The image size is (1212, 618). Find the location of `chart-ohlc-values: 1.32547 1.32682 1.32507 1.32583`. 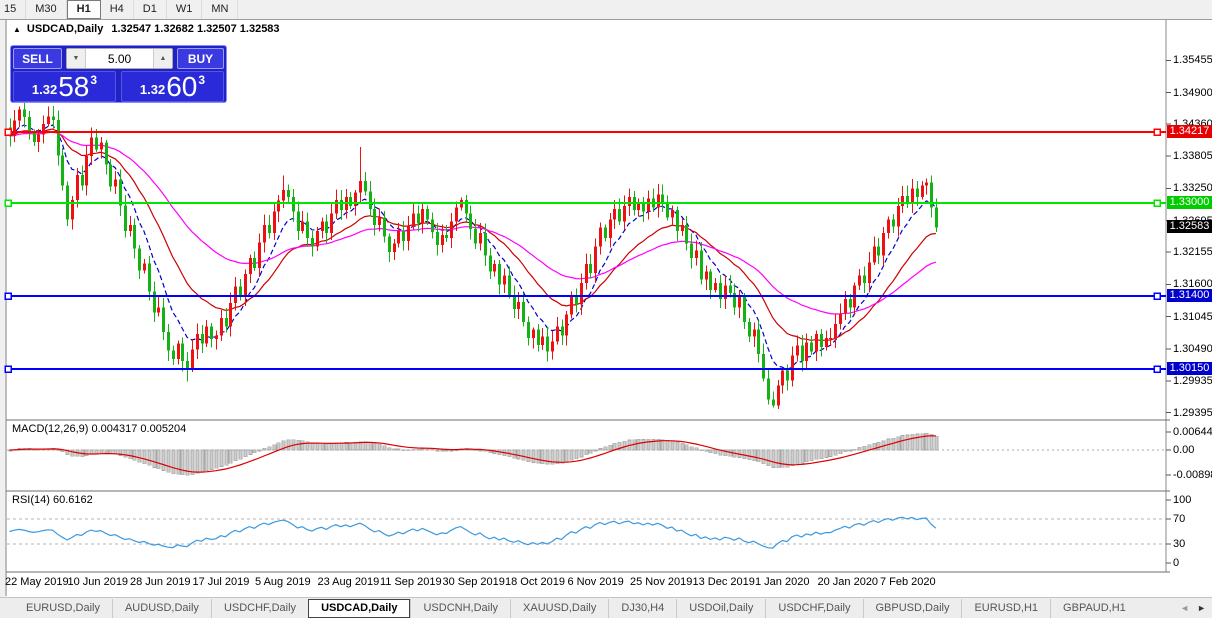

chart-ohlc-values: 1.32547 1.32682 1.32507 1.32583 is located at coordinates (195, 29).